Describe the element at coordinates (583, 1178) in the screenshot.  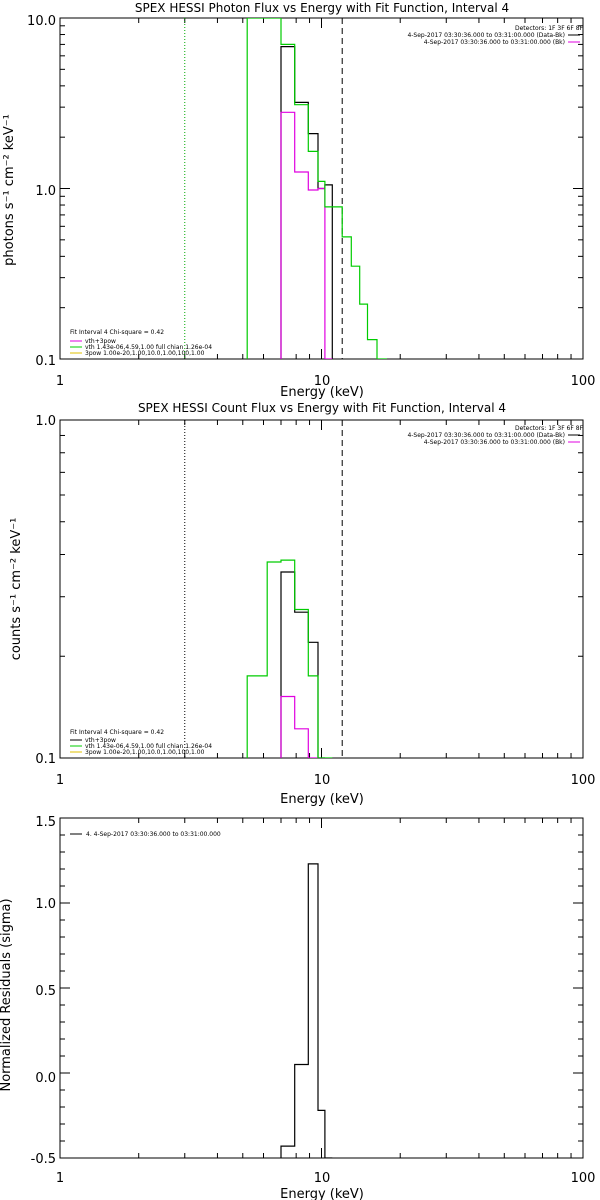
I see `residuals-x-tick-label: 100` at that location.